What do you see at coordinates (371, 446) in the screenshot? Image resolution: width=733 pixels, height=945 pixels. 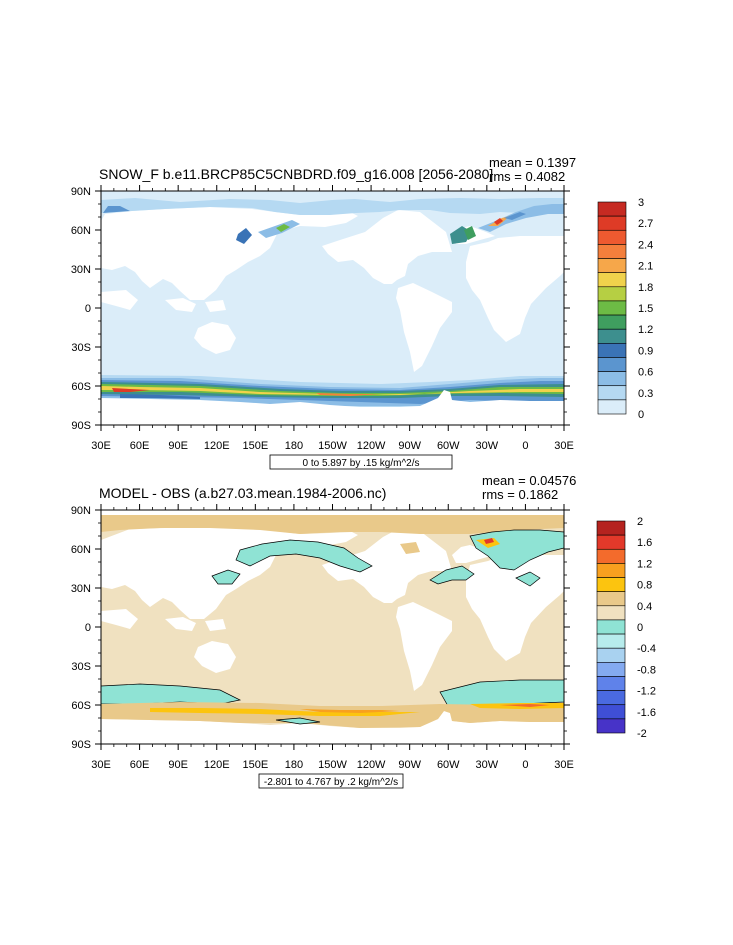 I see `x-tick-label: 120W` at bounding box center [371, 446].